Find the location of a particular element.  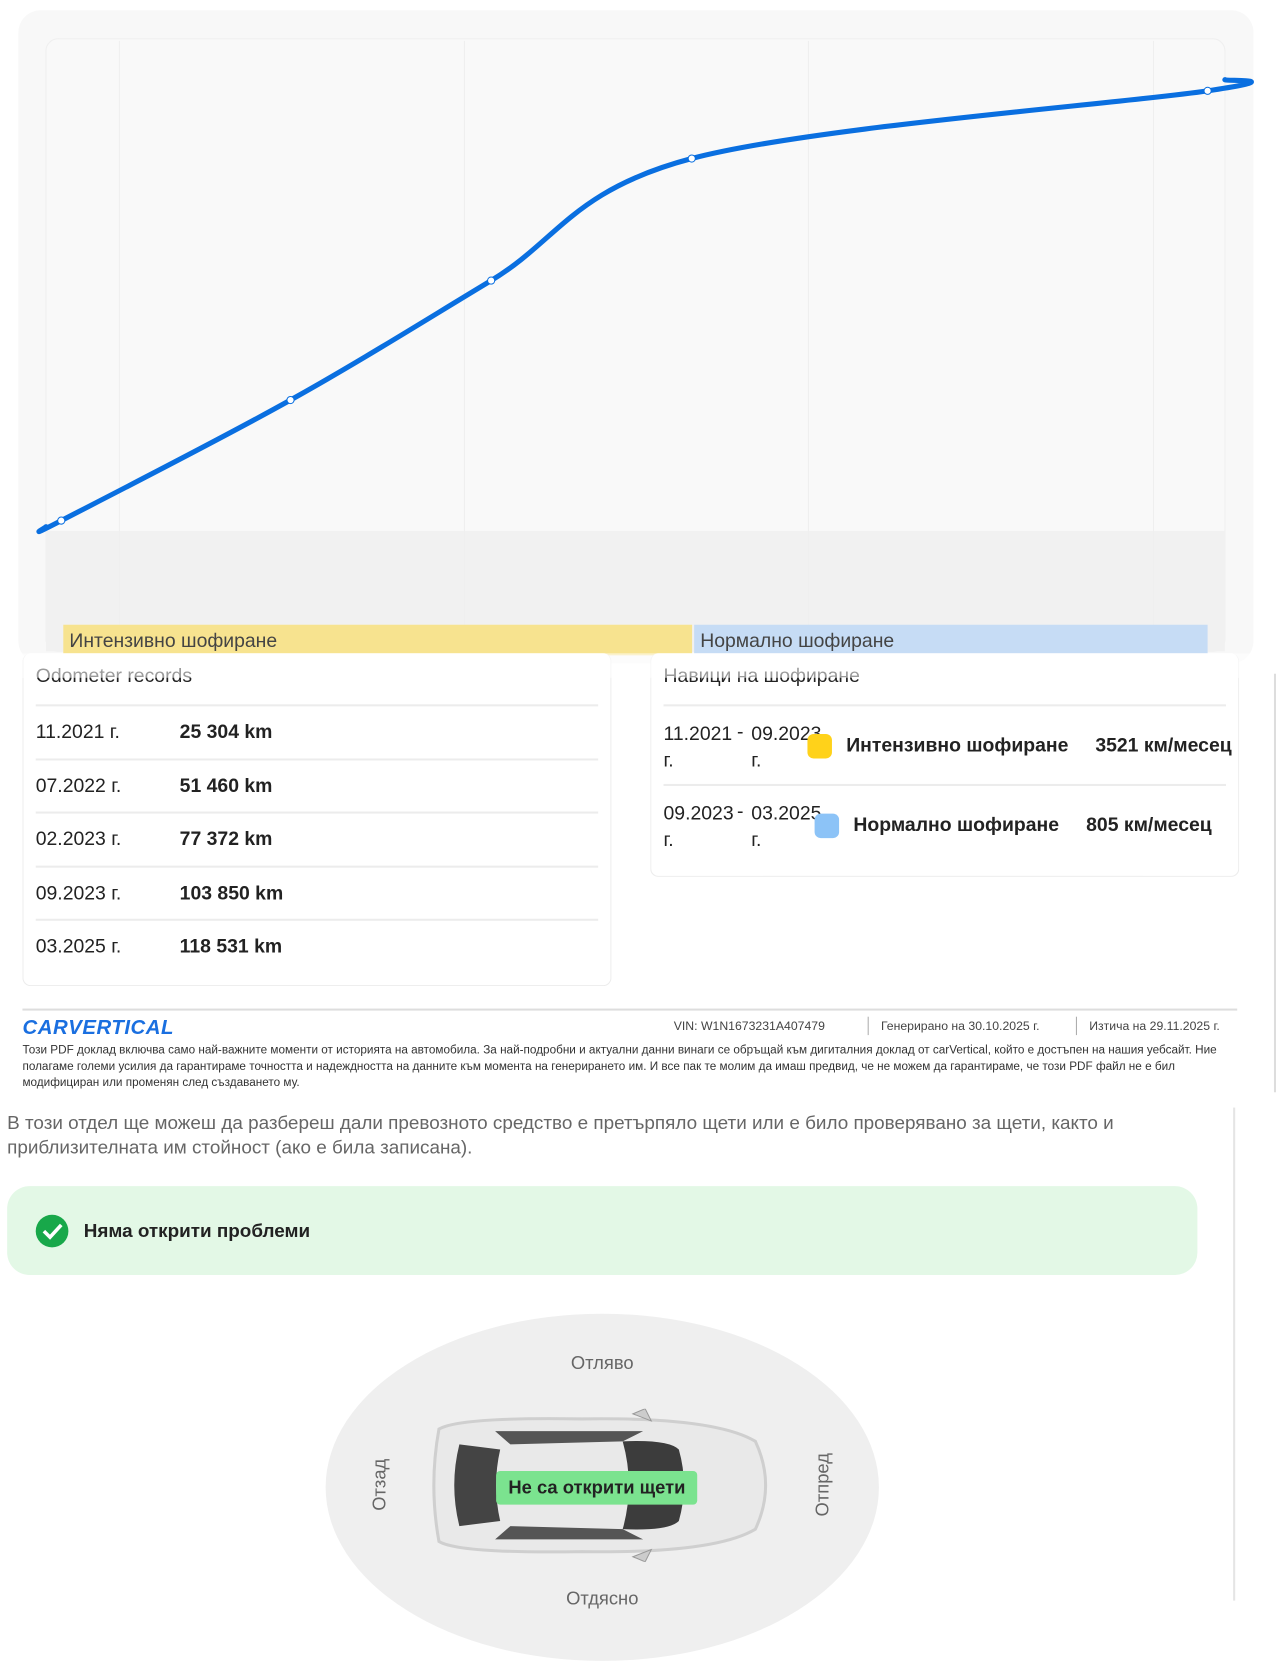

fade is located at coordinates (639, 665).